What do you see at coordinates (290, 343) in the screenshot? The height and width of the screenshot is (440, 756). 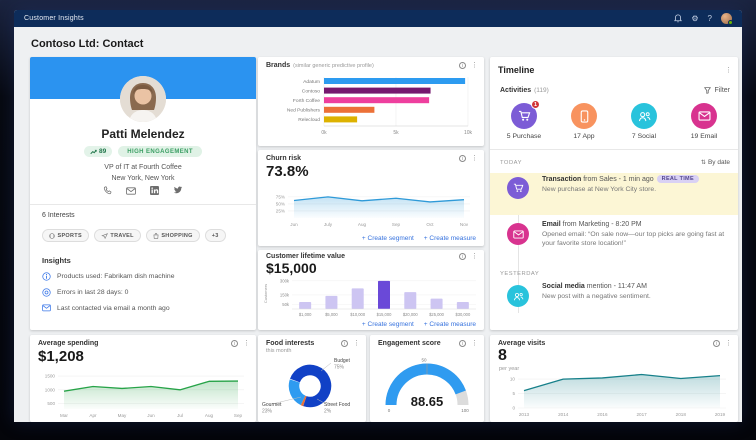 I see `card-title: Food interests` at bounding box center [290, 343].